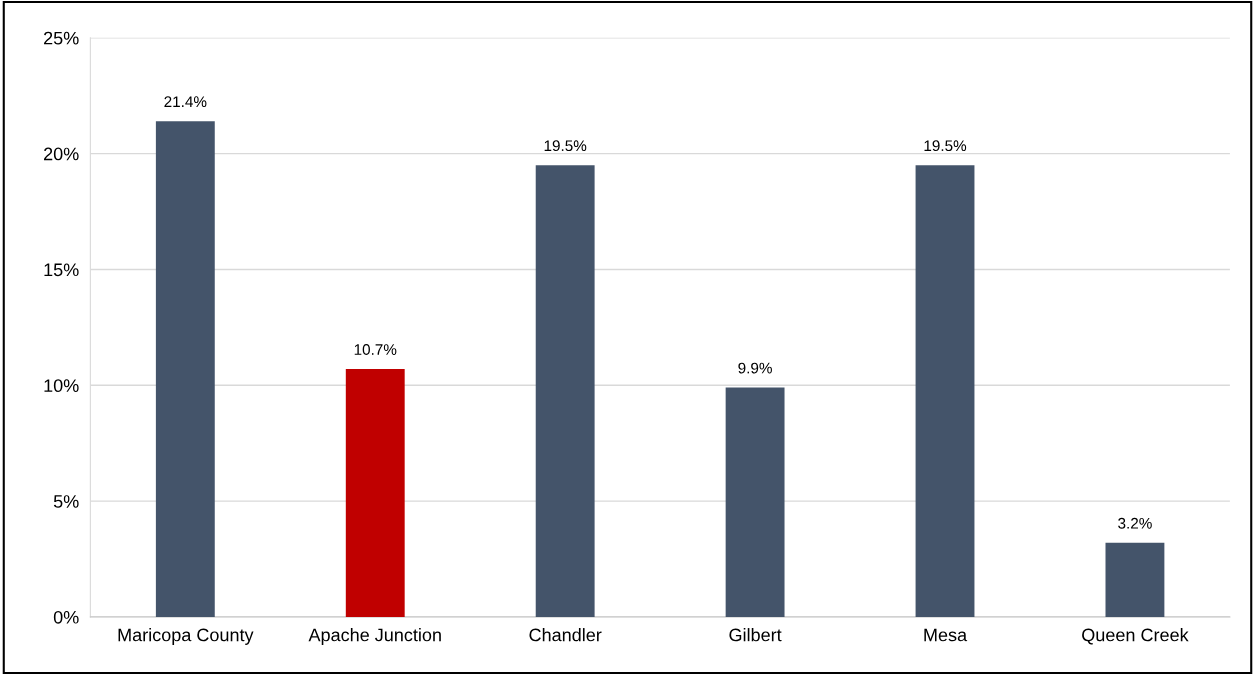 The height and width of the screenshot is (675, 1255). Describe the element at coordinates (66, 617) in the screenshot. I see `y-tick-label: 0%` at that location.